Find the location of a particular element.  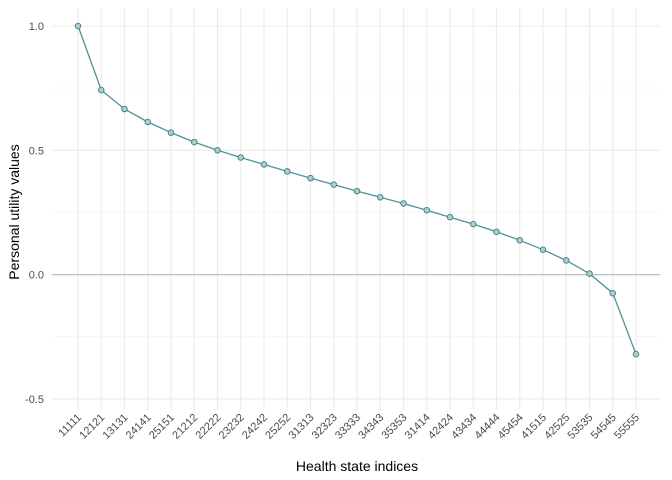

y-tick-label: -0.5 is located at coordinates (34, 400).